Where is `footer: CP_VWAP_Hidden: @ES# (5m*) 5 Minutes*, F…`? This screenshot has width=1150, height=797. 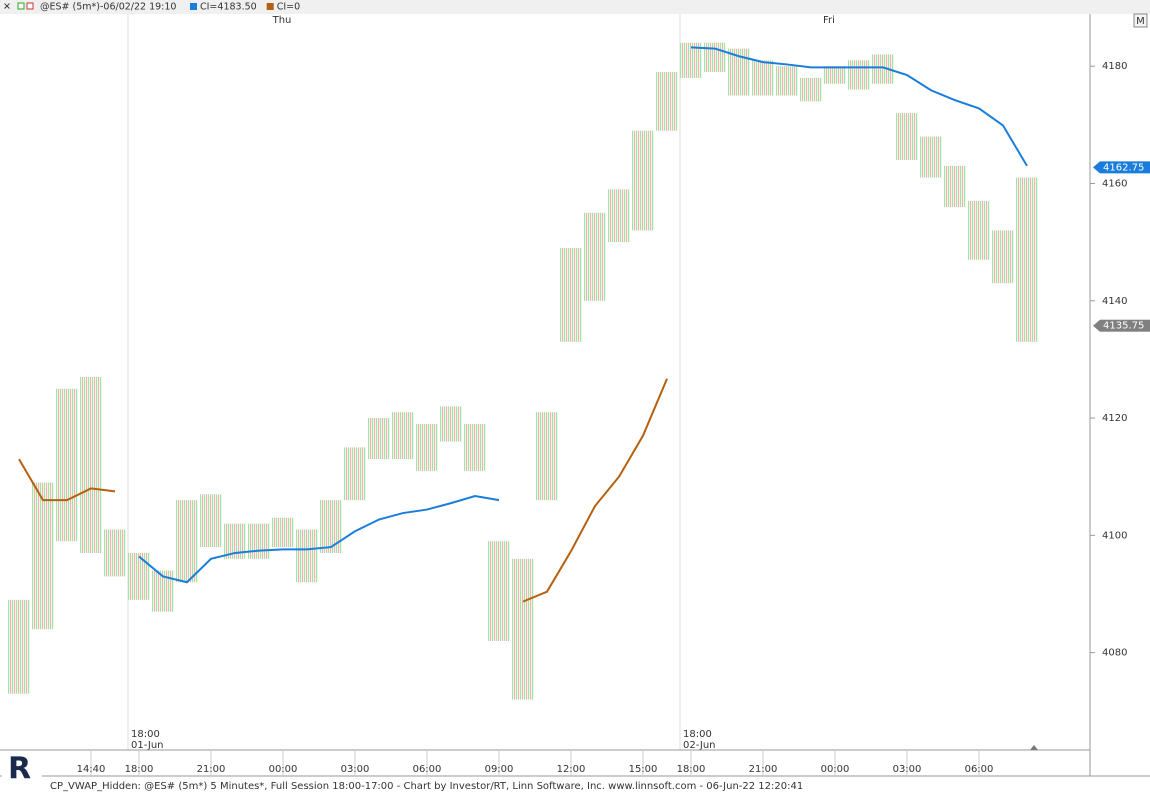
footer: CP_VWAP_Hidden: @ES# (5m*) 5 Minutes*, F… is located at coordinates (426, 786).